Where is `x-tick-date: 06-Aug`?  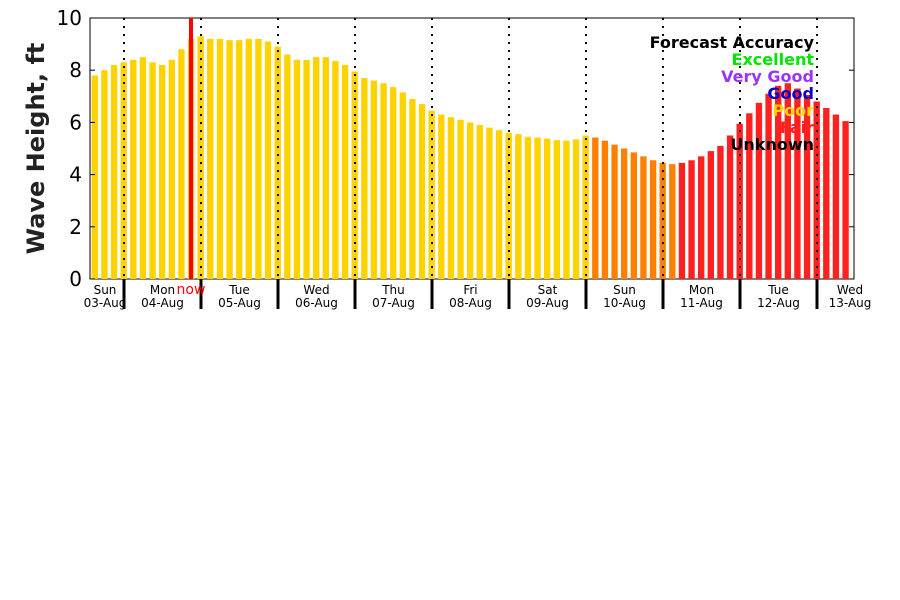 x-tick-date: 06-Aug is located at coordinates (316, 303).